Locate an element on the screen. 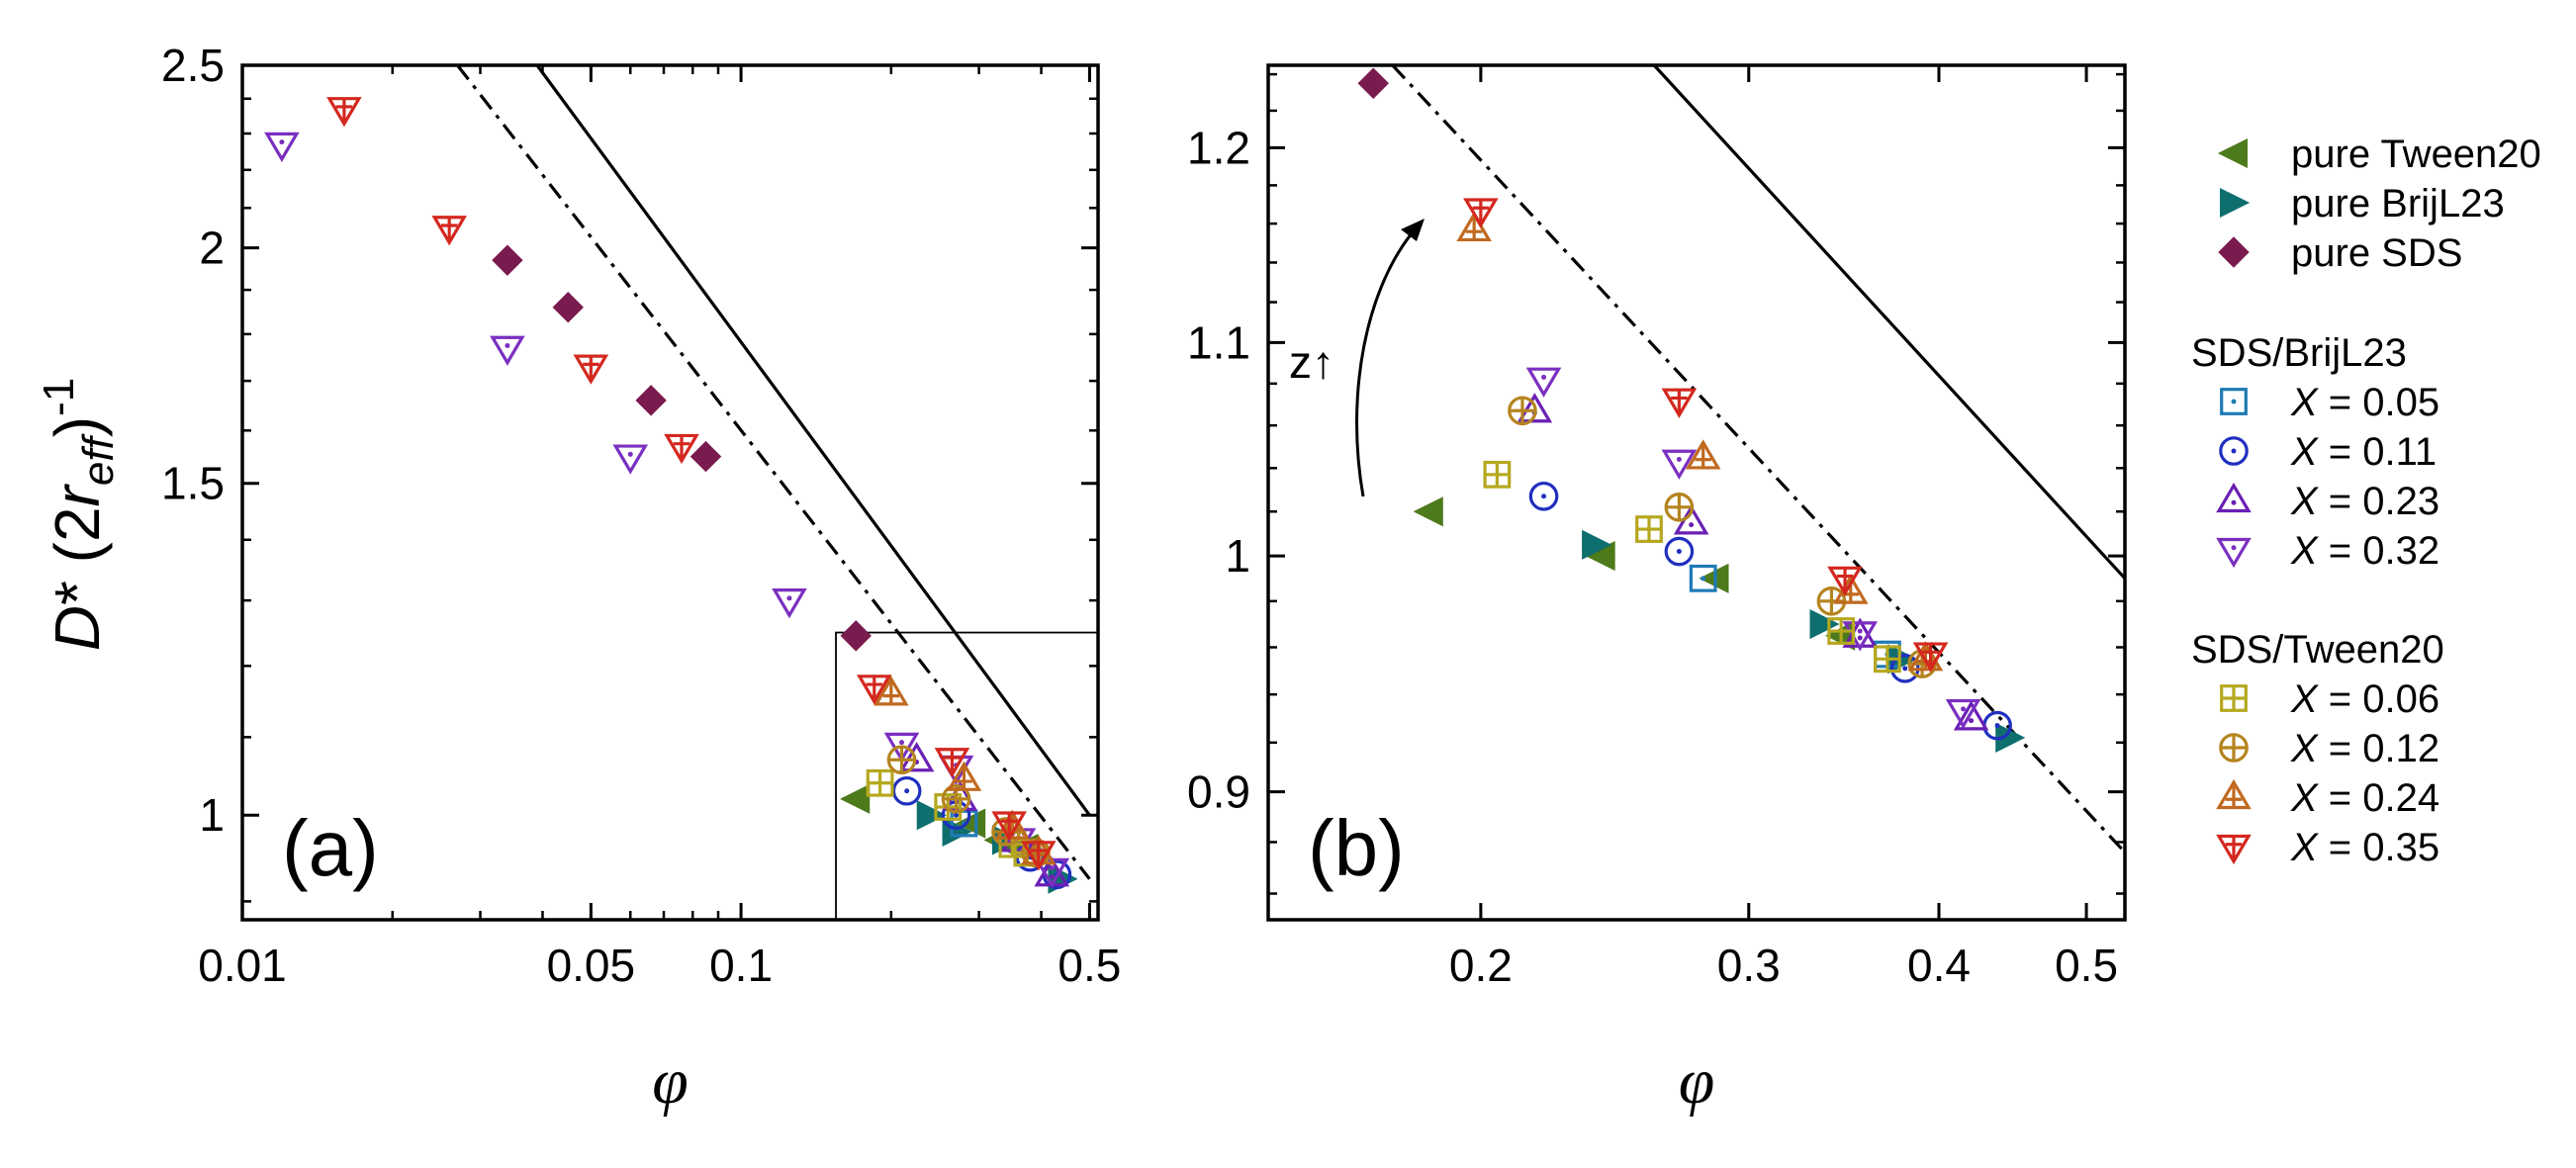  x-axis-label: φ is located at coordinates (670, 1081).